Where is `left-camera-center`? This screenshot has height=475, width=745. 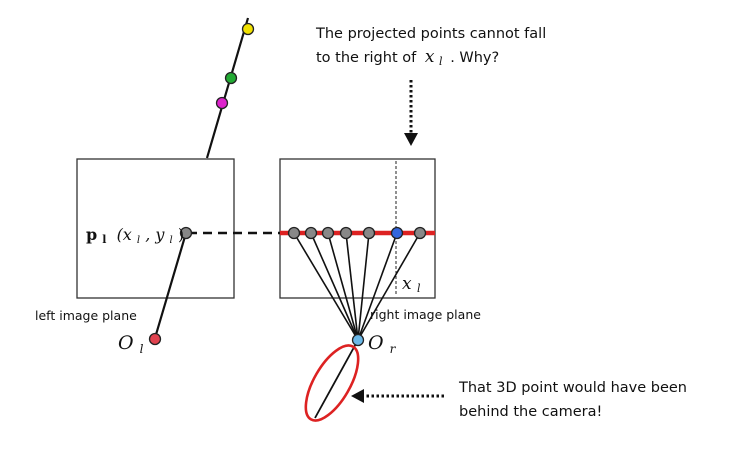 left-camera-center is located at coordinates (155, 339).